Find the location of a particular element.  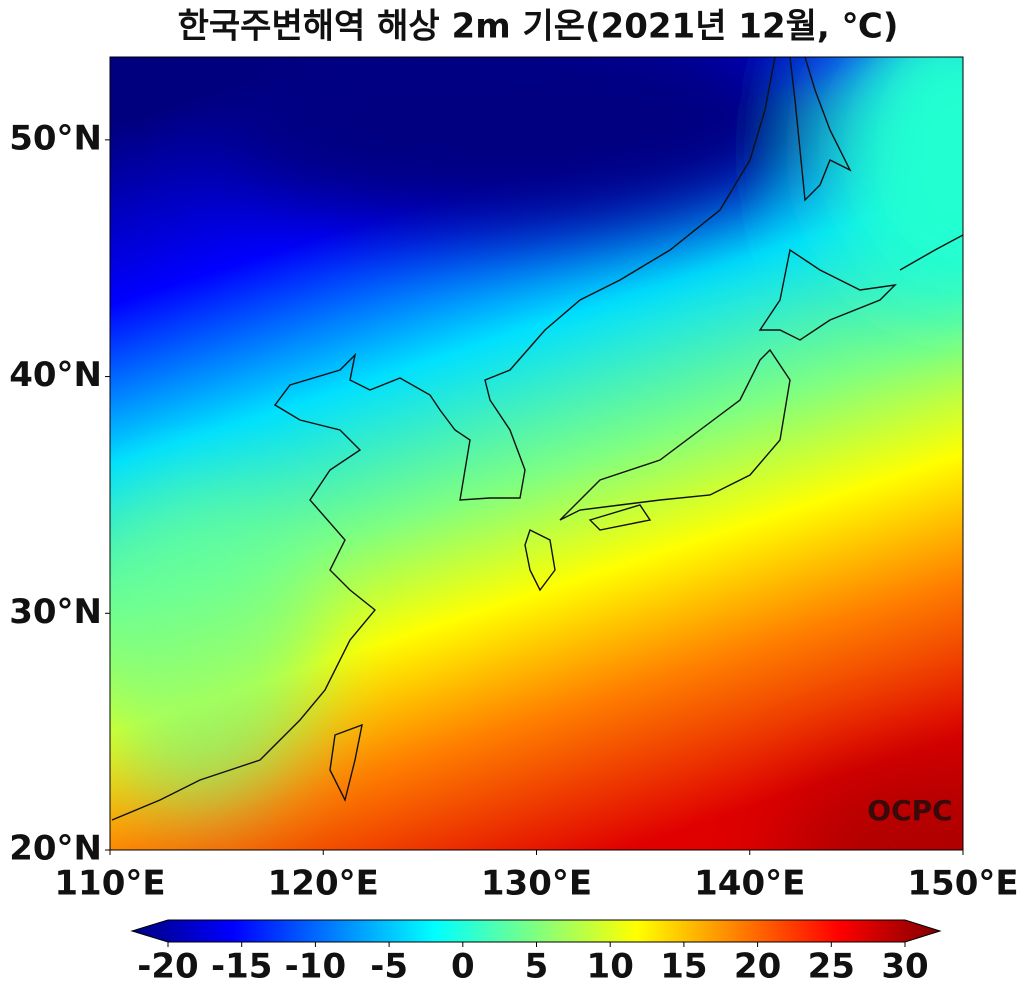

colorbar-tick-label: 25 is located at coordinates (831, 967).